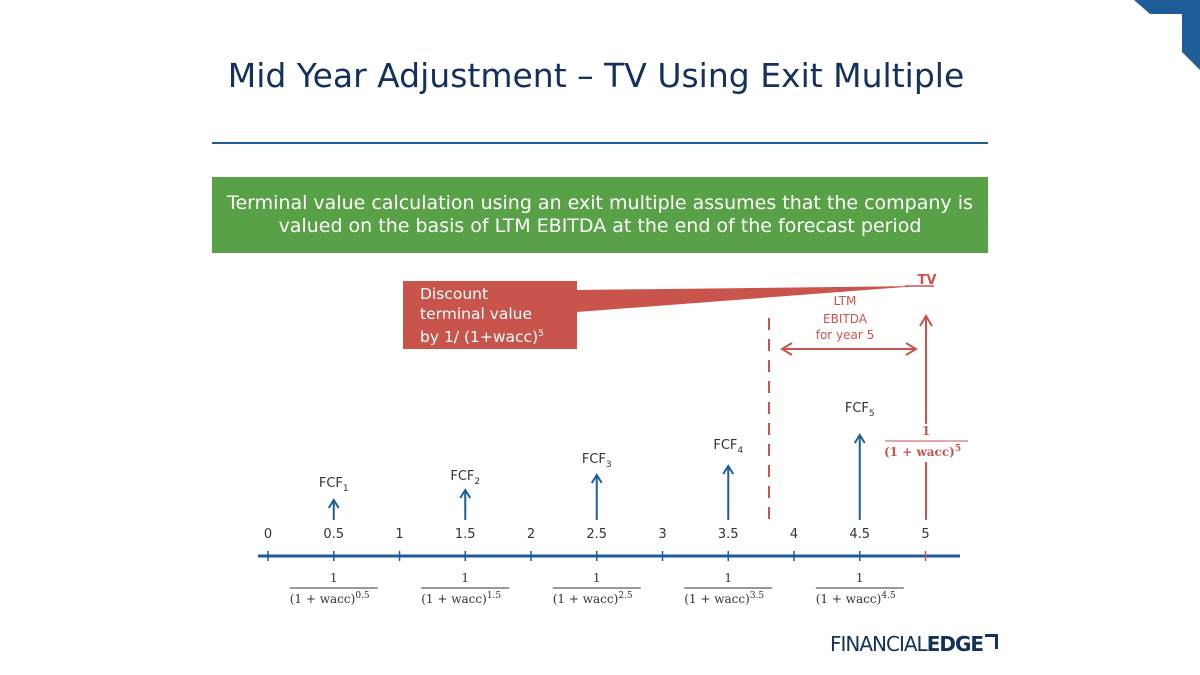 This screenshot has height=675, width=1200. I want to click on fcf-label: FCF3, so click(597, 461).